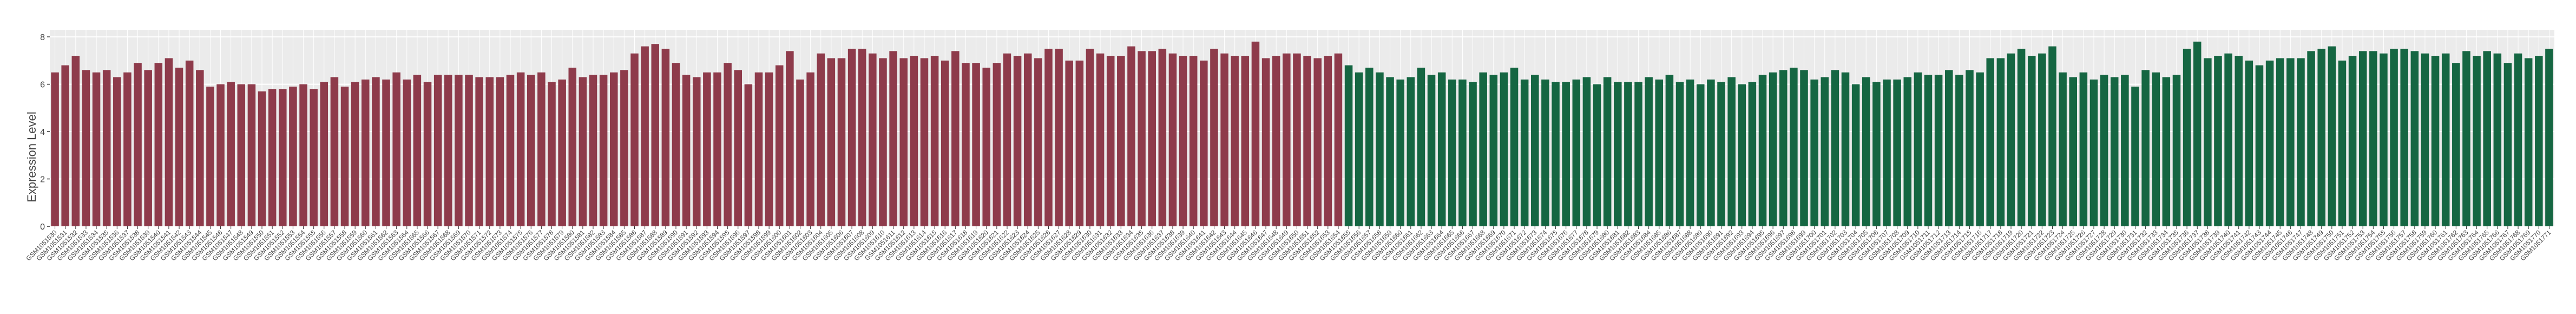 The width and height of the screenshot is (2576, 314). I want to click on y-tick-label: 0, so click(42, 227).